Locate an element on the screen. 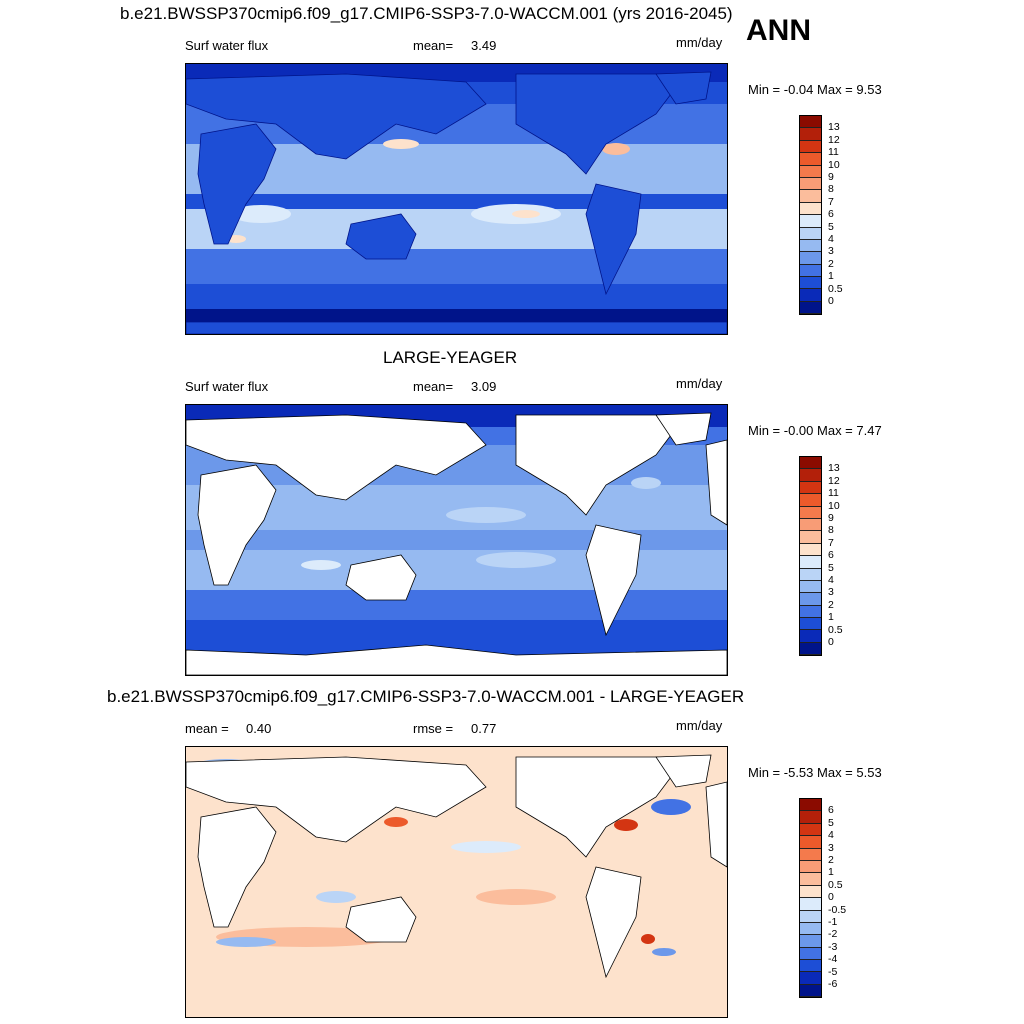  colorbar-tick-label: 12 is located at coordinates (834, 139).